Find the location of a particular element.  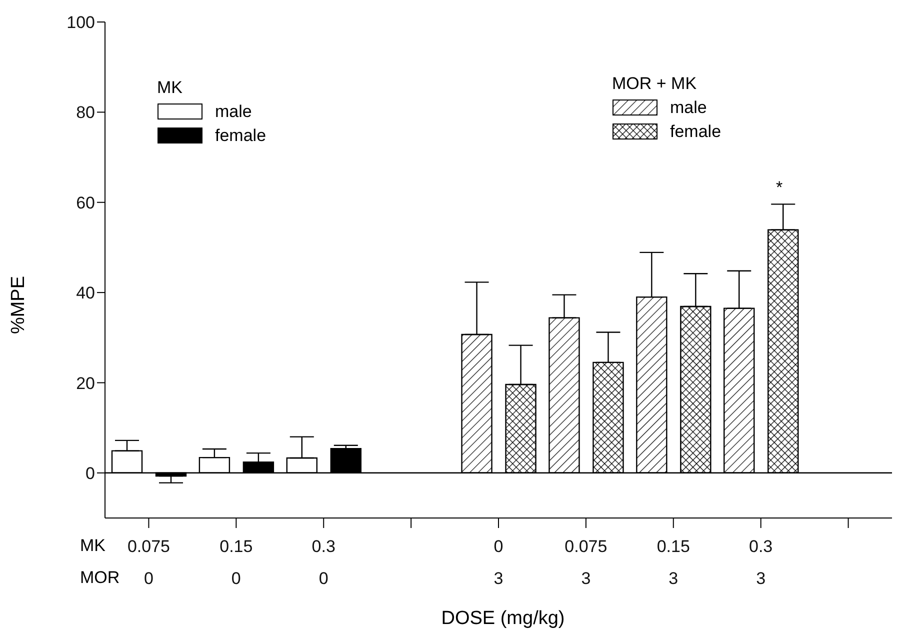

x-tick-label: 0.15 0 is located at coordinates (236, 562).